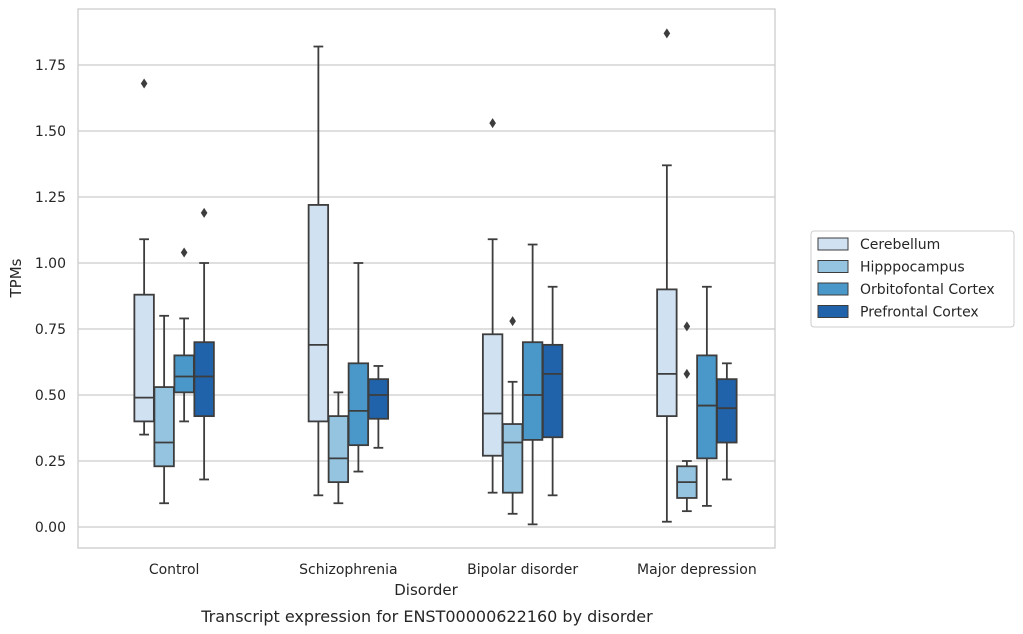 The width and height of the screenshot is (1023, 634). Describe the element at coordinates (919, 313) in the screenshot. I see `legend-label: Prefrontal Cortex` at that location.